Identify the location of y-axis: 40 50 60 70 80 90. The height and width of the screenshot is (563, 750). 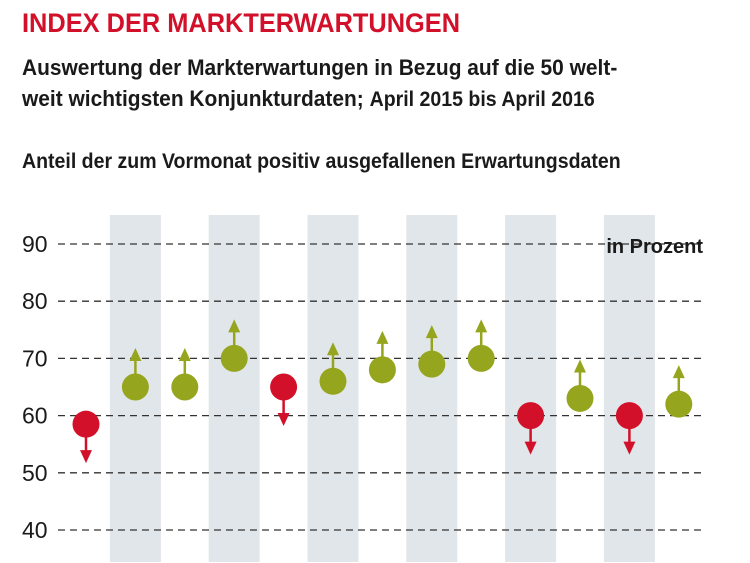
(35, 387).